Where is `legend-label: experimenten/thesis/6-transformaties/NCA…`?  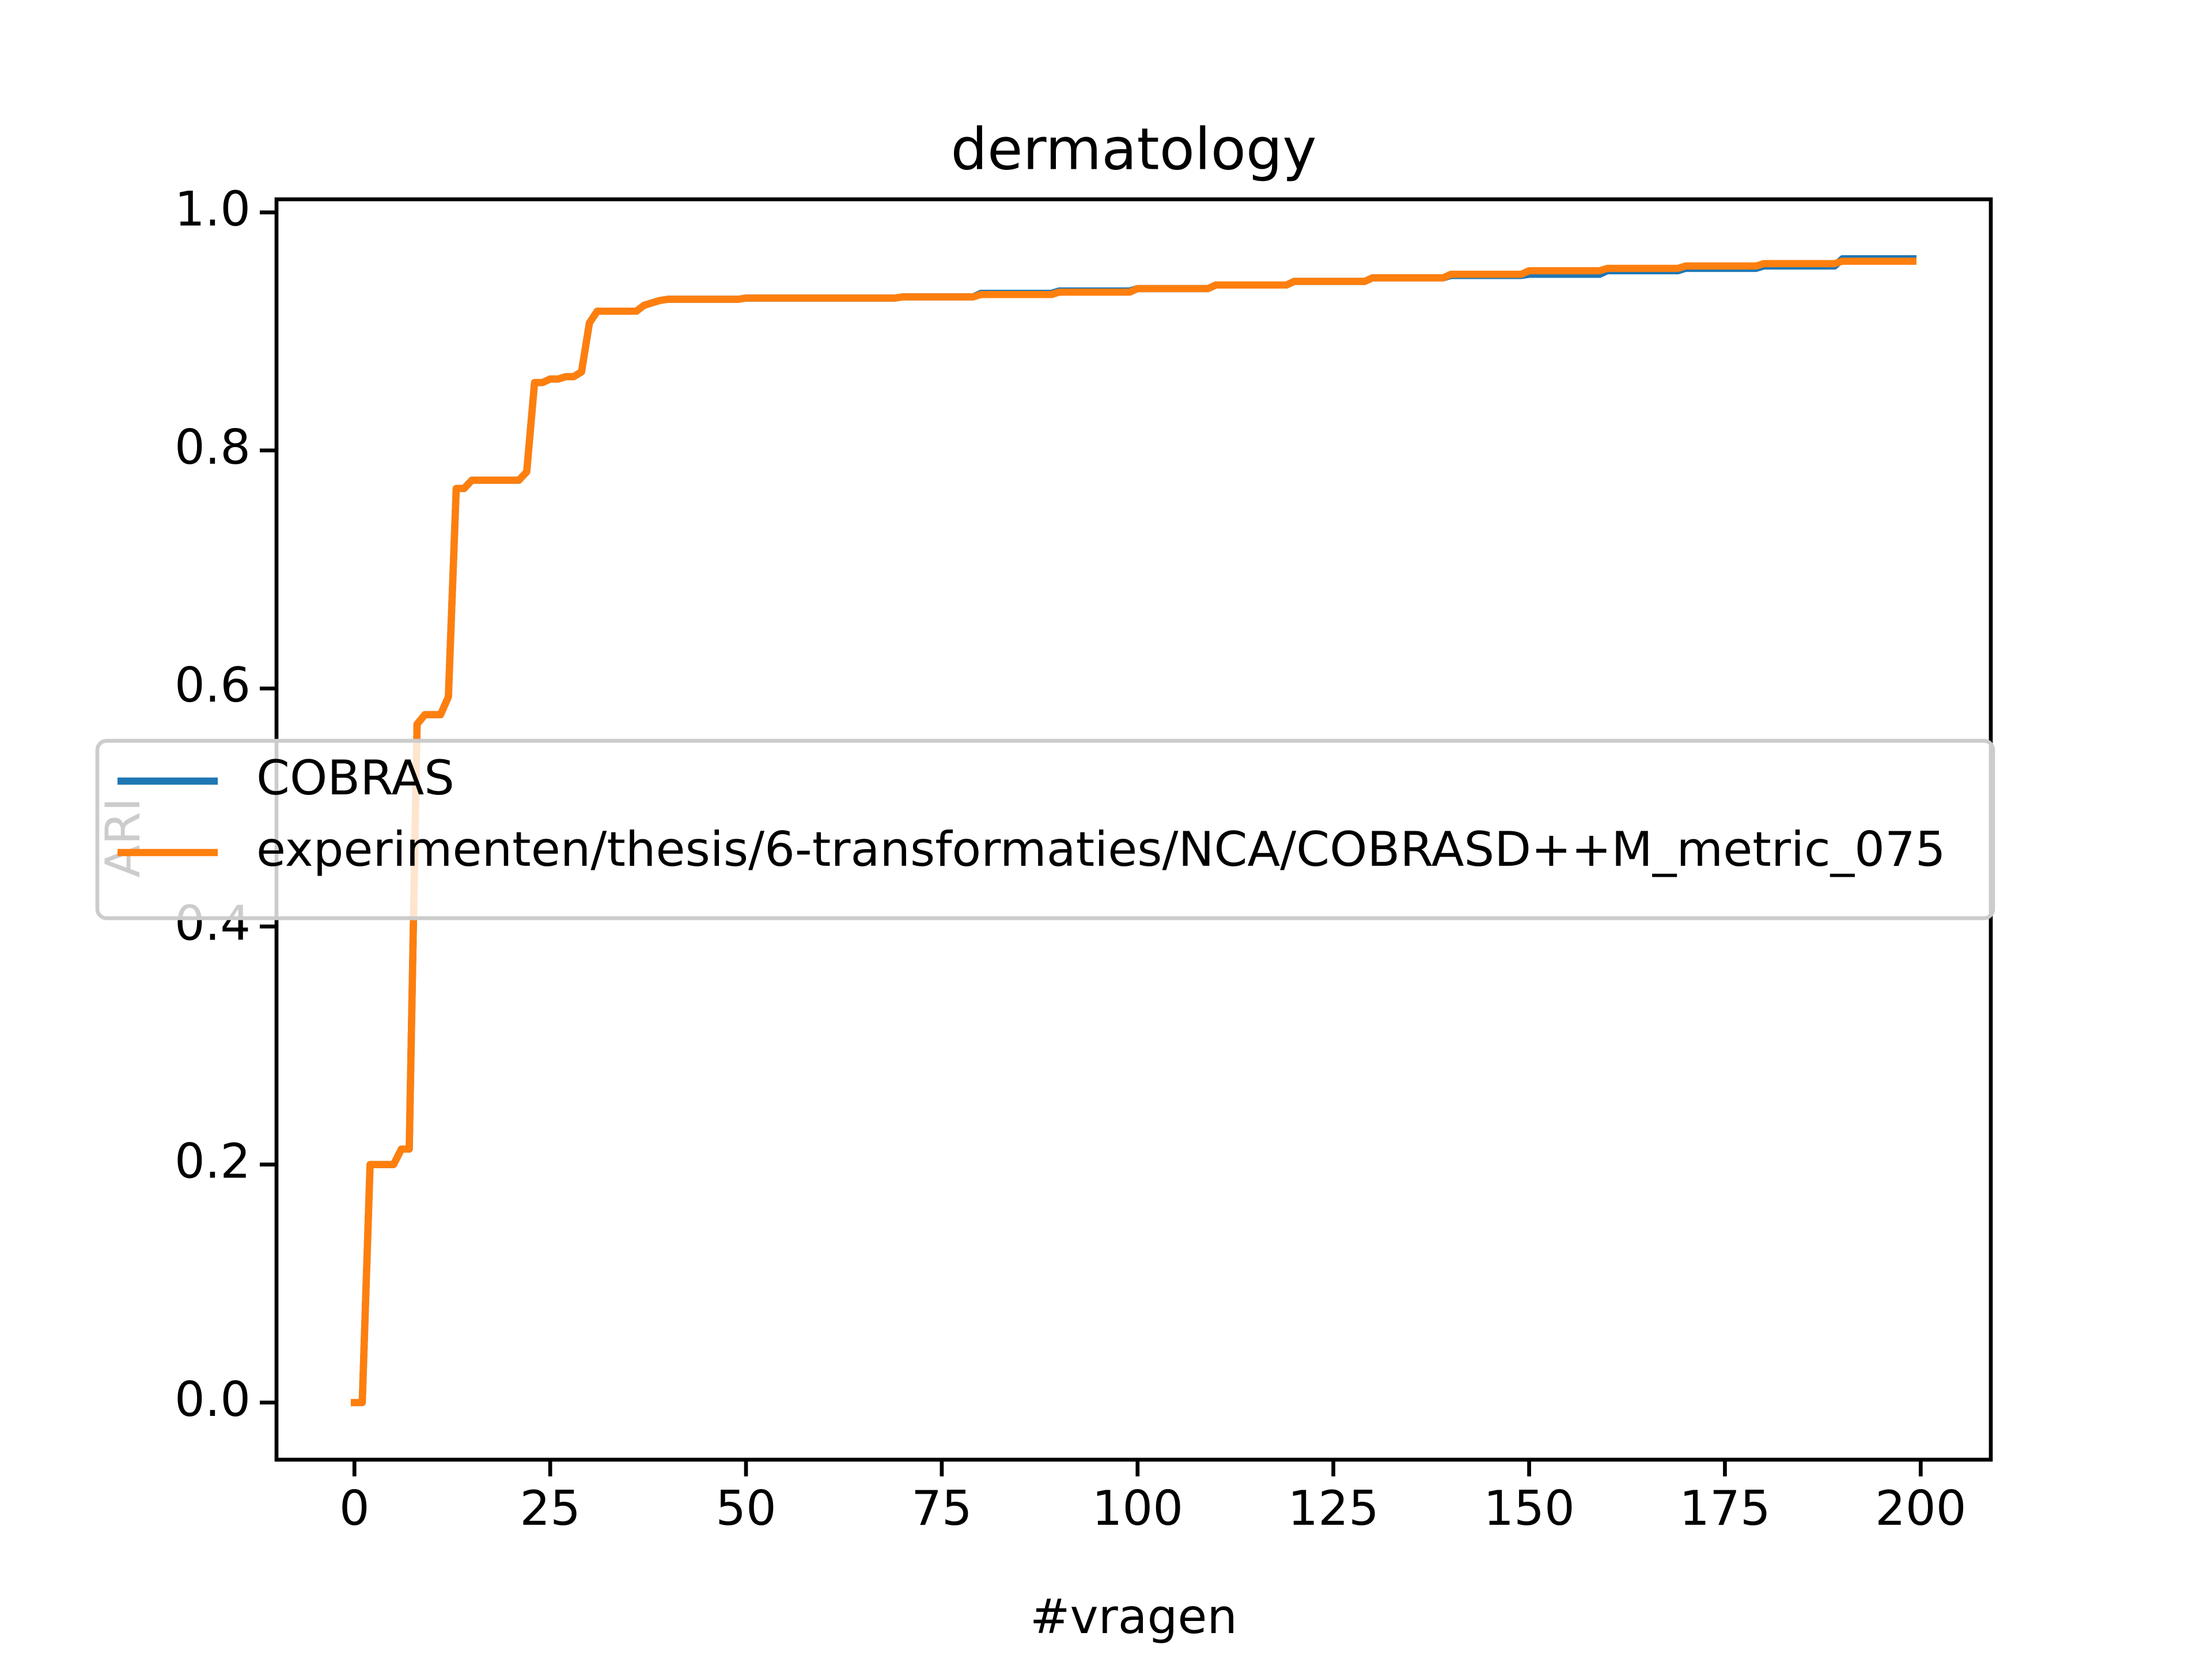
legend-label: experimenten/thesis/6-transformaties/NCA… is located at coordinates (1101, 849).